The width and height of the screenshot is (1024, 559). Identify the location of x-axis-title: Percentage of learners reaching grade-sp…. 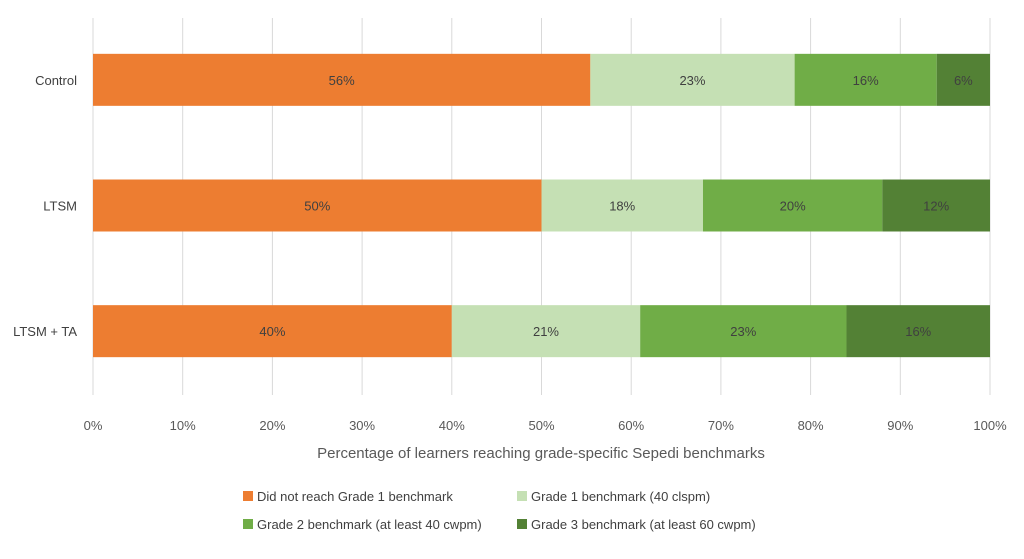
(541, 453).